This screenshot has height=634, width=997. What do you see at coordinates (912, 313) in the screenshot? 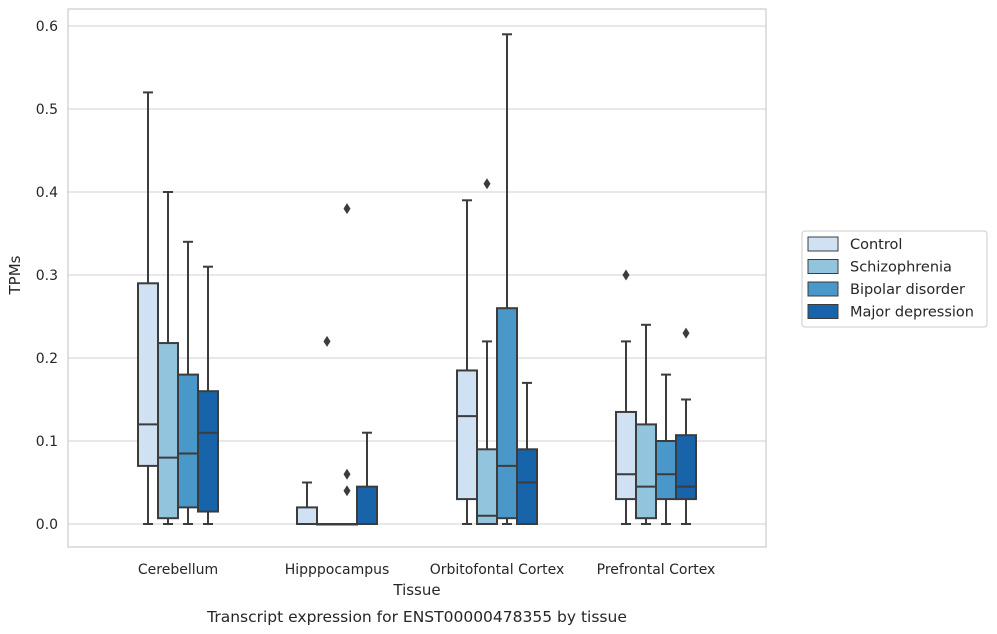
I see `legend-label: Major depression` at bounding box center [912, 313].